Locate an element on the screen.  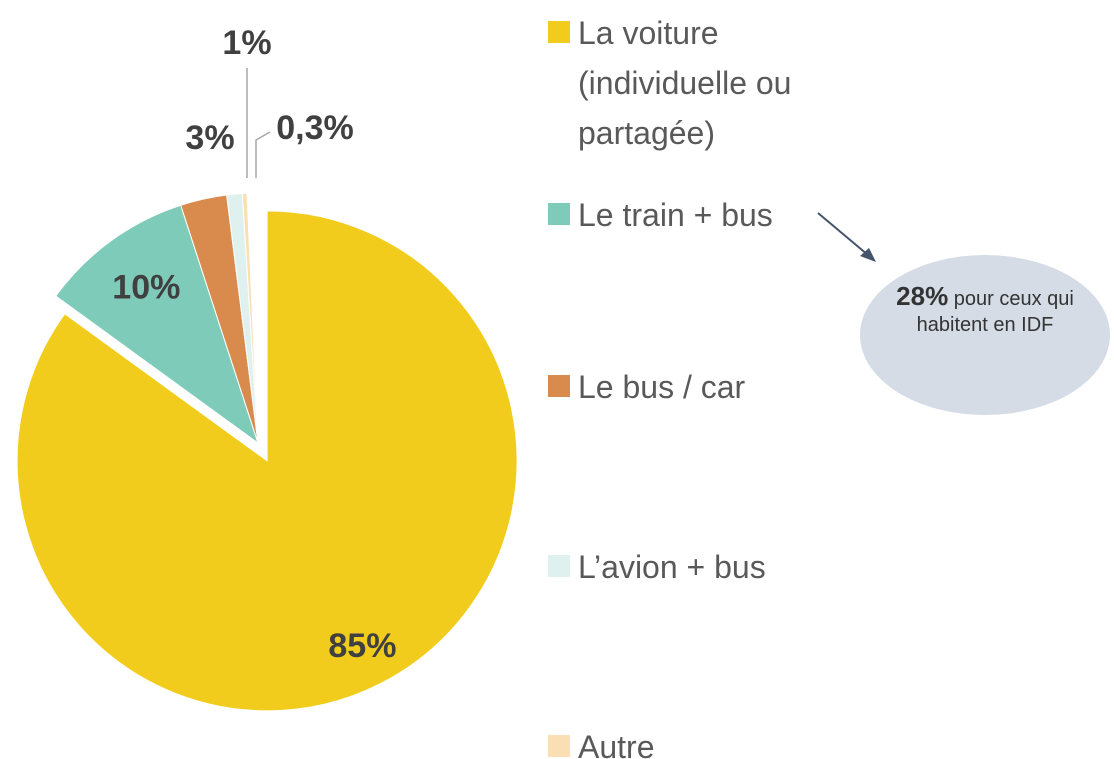
value-label: 1% is located at coordinates (246, 43).